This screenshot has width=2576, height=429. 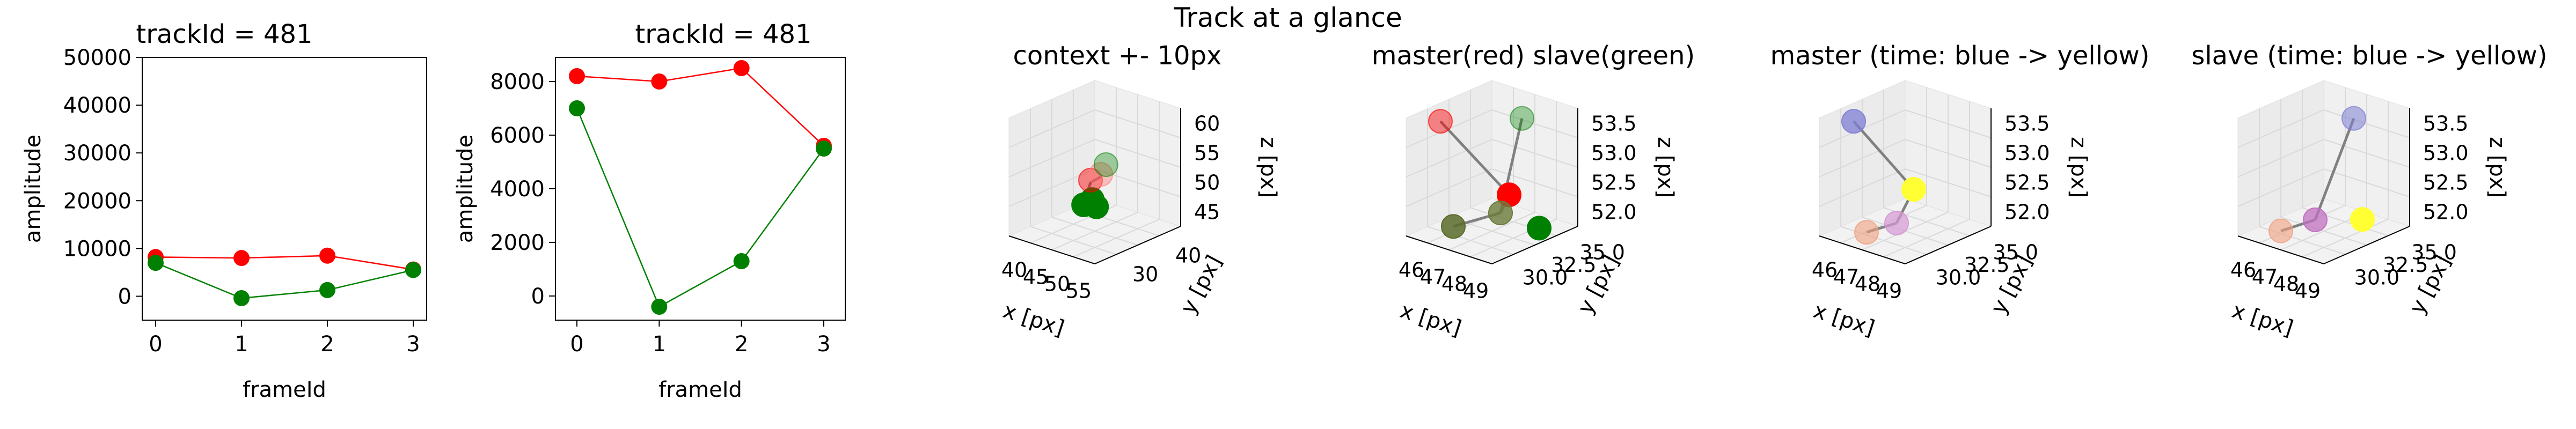 I want to click on chart-2-title: trackId = 481, so click(x=723, y=34).